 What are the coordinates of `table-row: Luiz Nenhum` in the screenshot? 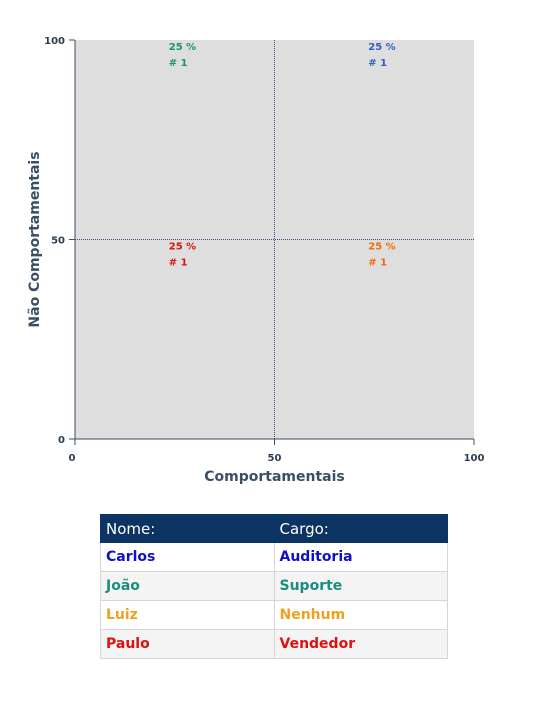 It's located at (274, 615).